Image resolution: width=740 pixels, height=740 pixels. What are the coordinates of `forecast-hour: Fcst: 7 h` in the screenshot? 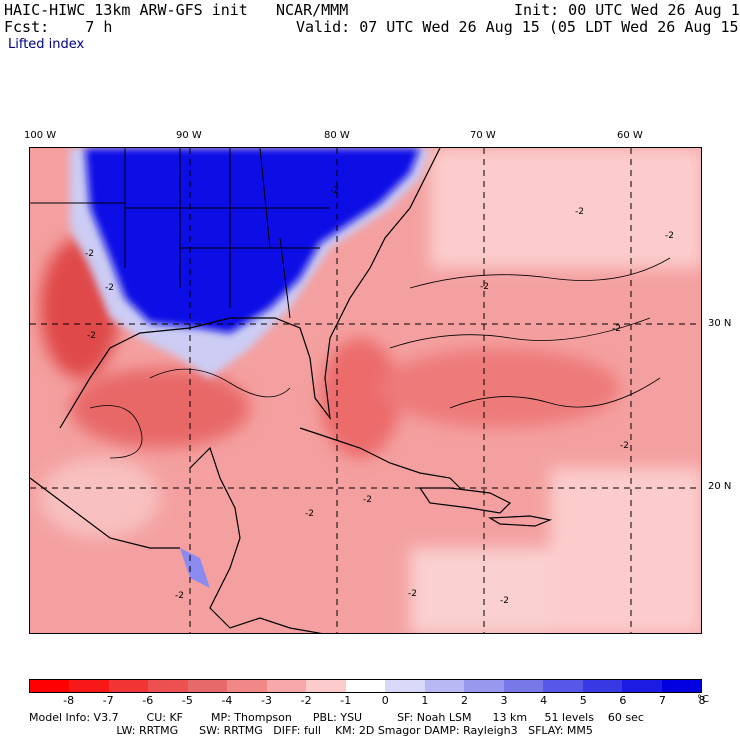 It's located at (58, 27).